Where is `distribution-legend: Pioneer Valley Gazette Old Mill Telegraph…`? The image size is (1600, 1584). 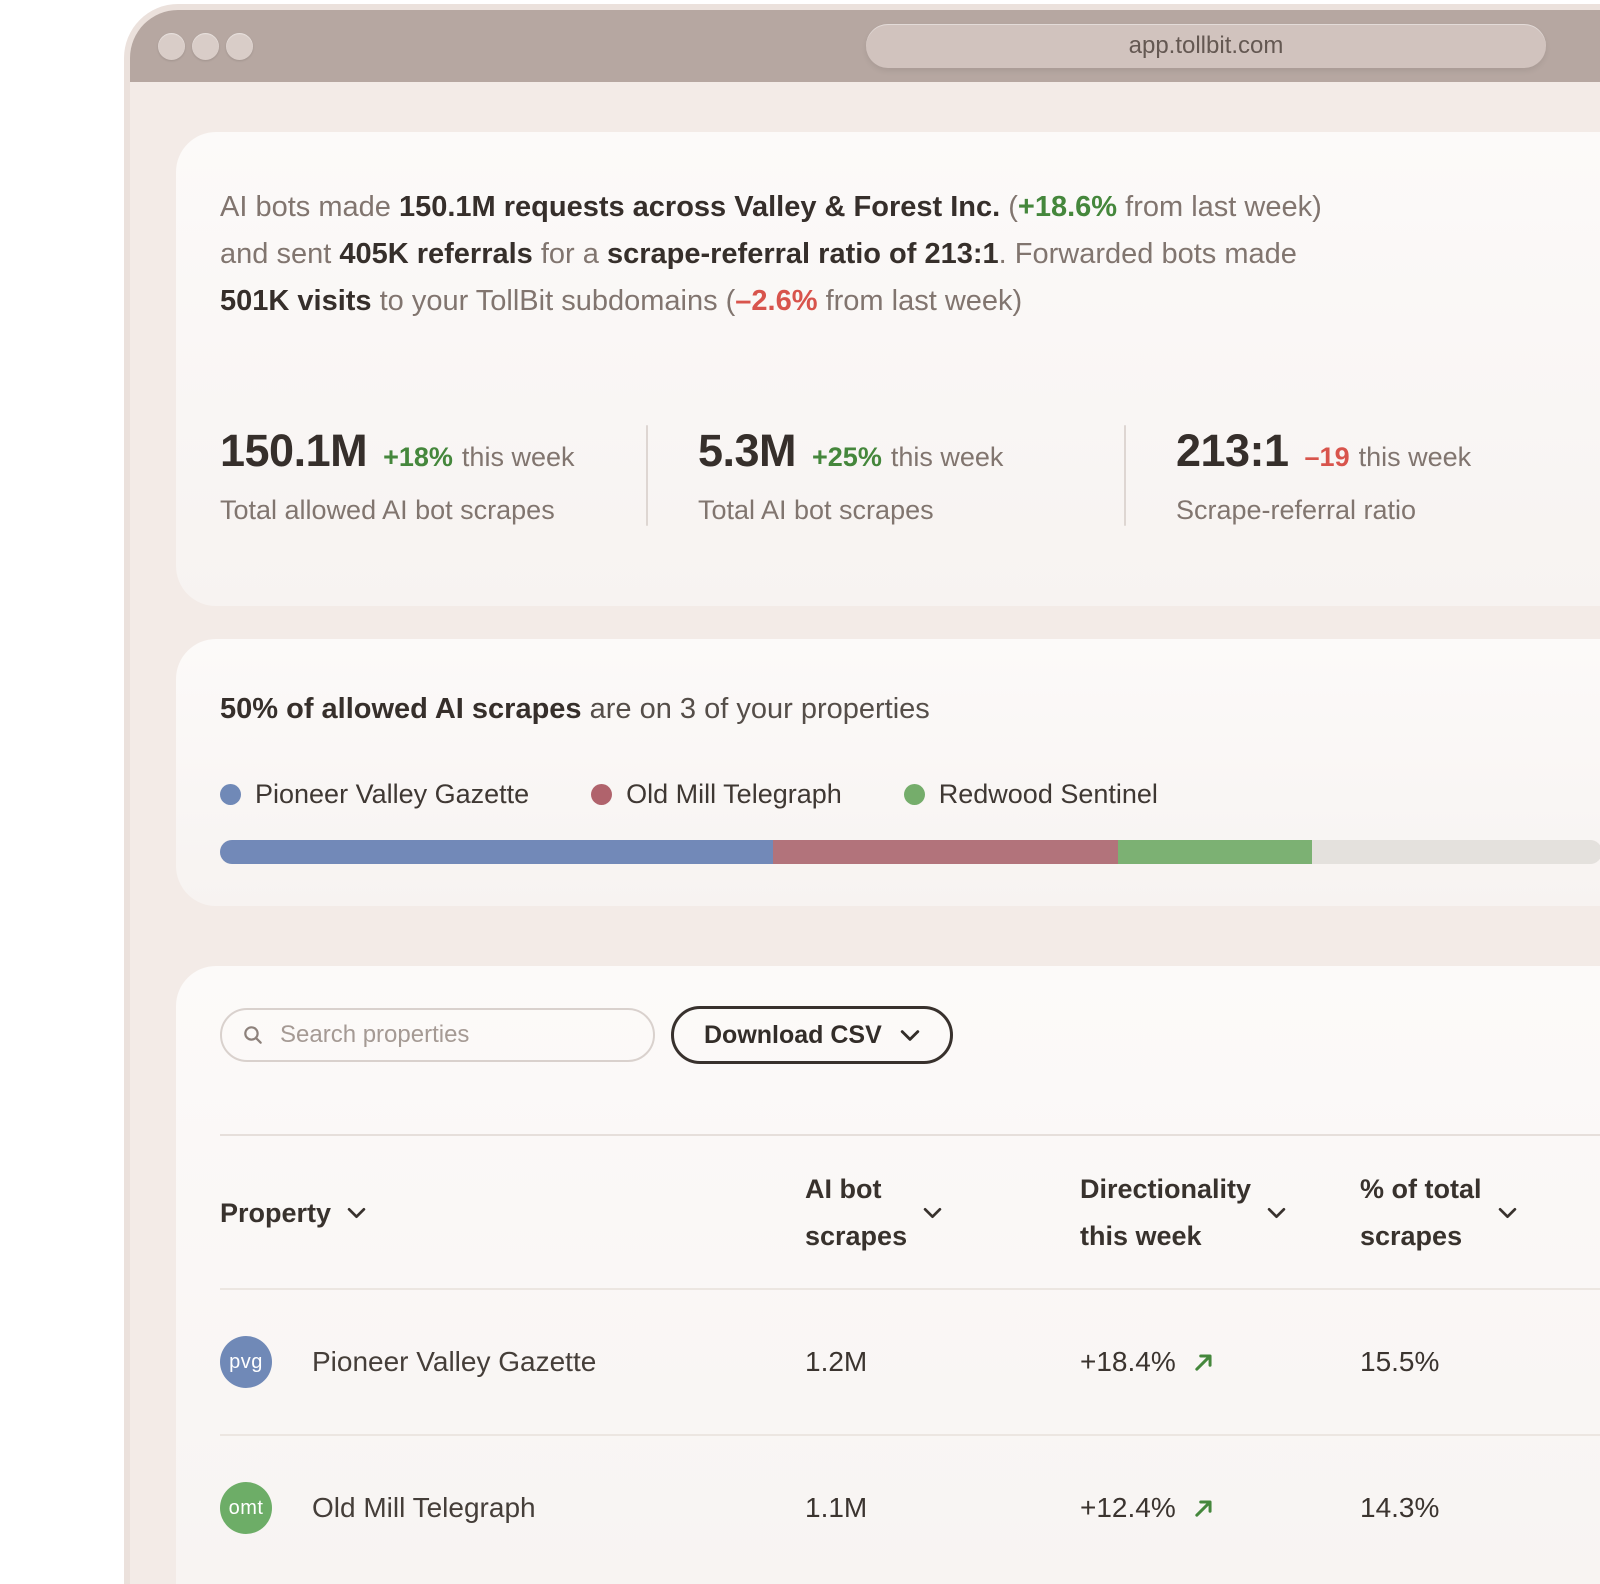
distribution-legend: Pioneer Valley Gazette Old Mill Telegraph… is located at coordinates (910, 794).